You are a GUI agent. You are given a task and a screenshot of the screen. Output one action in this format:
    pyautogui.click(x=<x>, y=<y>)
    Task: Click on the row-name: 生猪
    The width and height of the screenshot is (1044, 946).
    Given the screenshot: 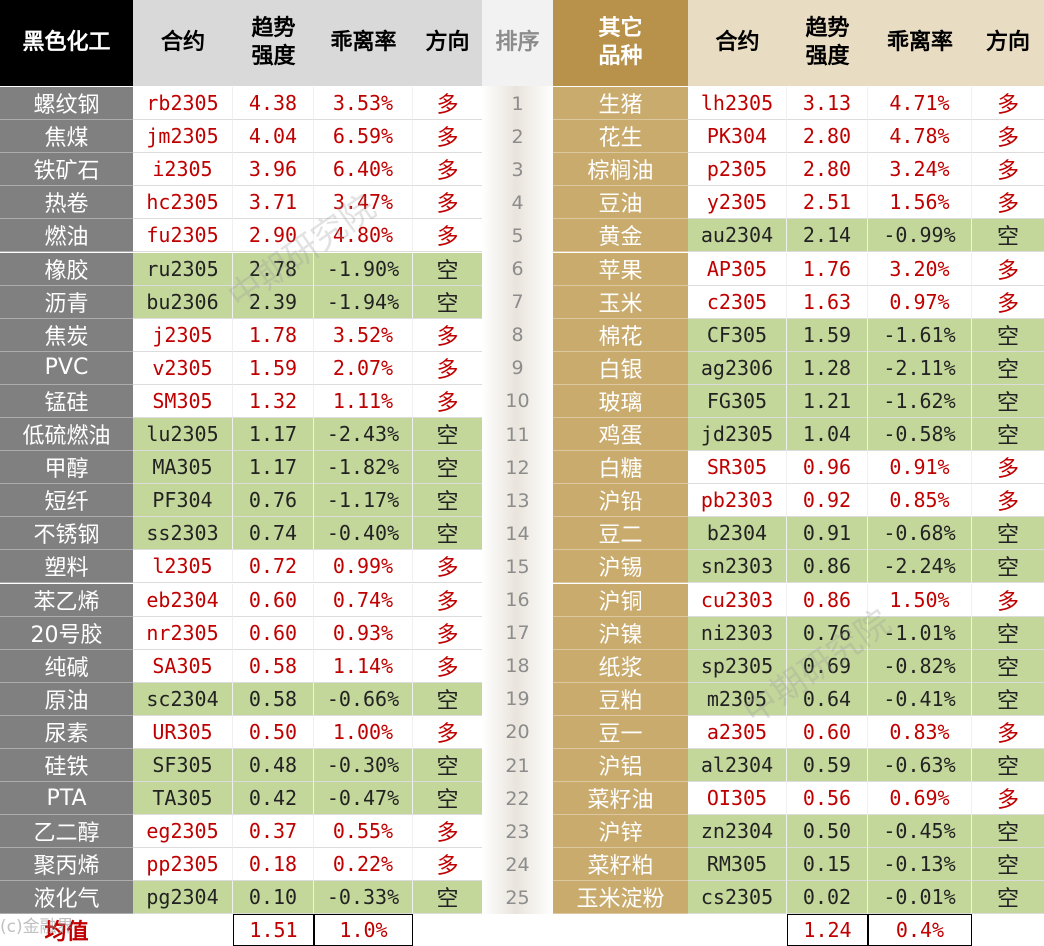 What is the action you would take?
    pyautogui.click(x=620, y=104)
    